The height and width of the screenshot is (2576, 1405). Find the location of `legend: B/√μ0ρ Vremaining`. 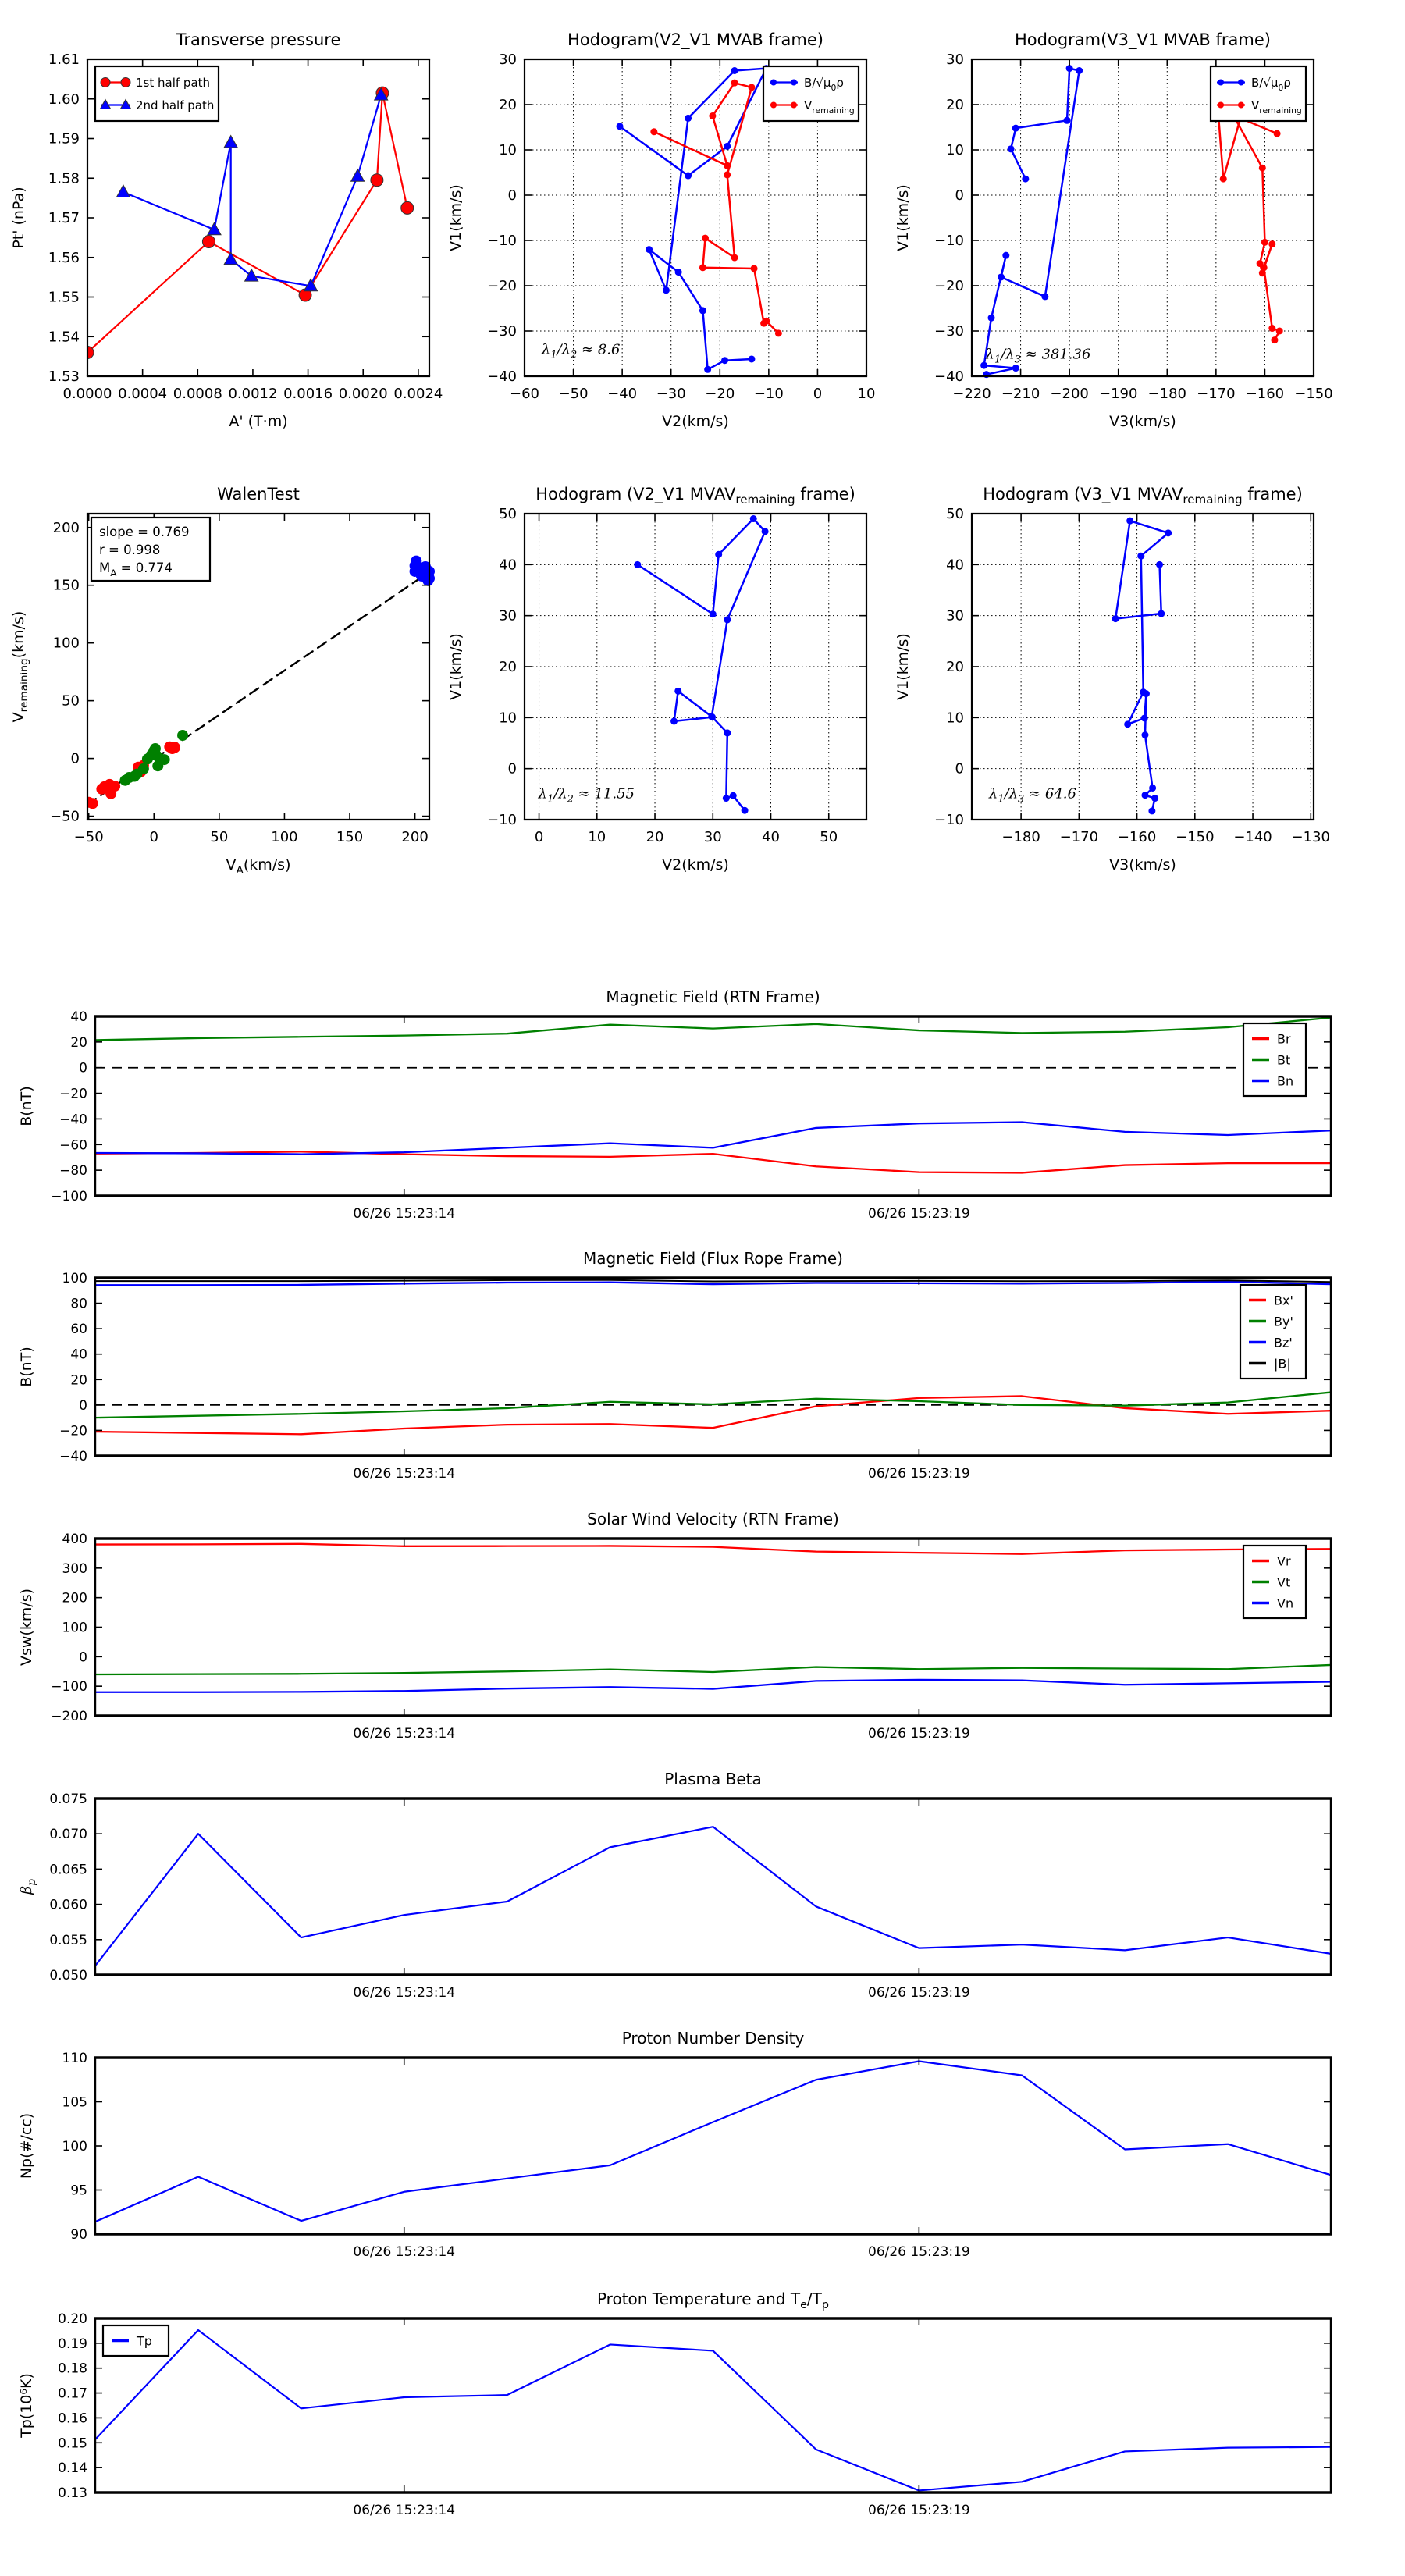

legend: B/√μ0ρ Vremaining is located at coordinates (811, 94).